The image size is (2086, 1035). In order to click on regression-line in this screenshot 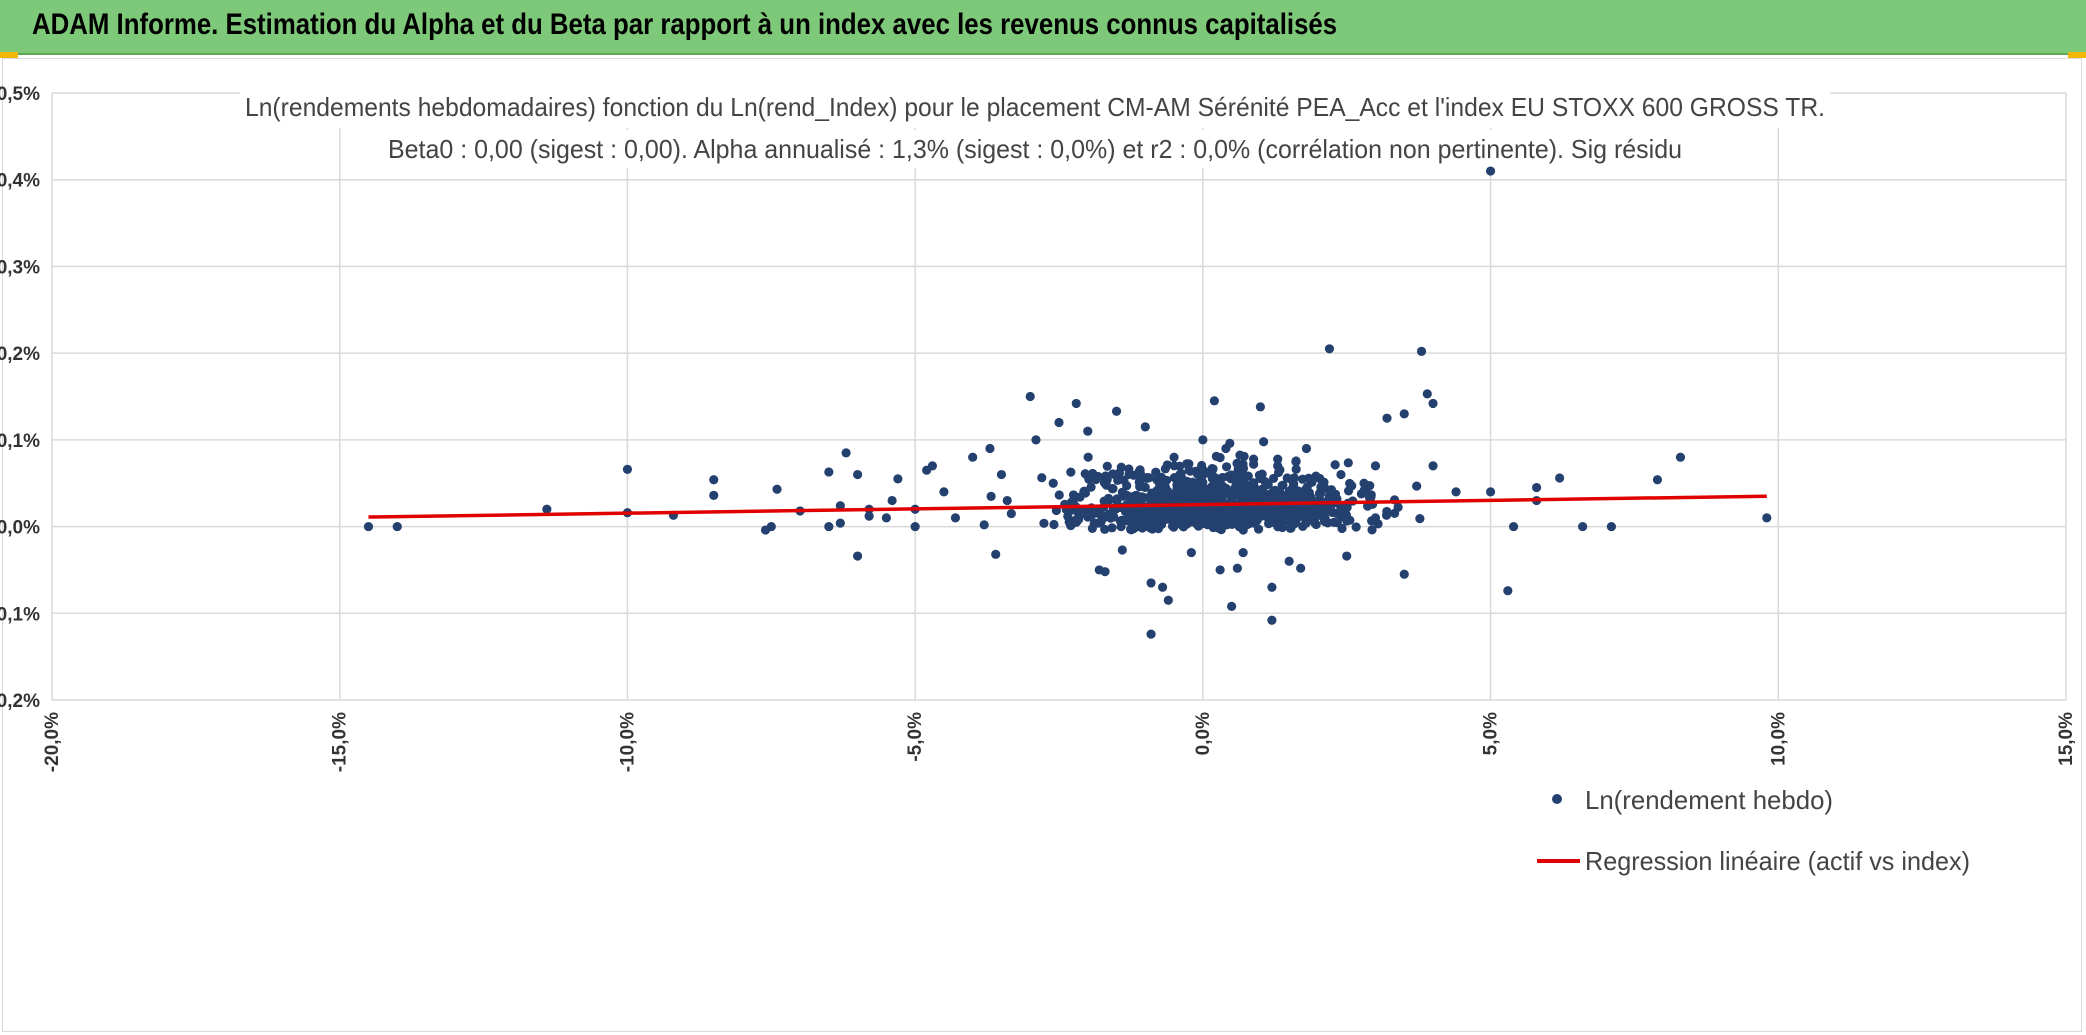, I will do `click(1067, 506)`.